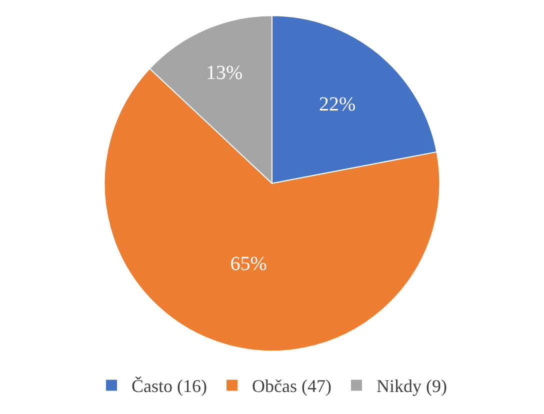 The height and width of the screenshot is (414, 544). I want to click on legend-label: Často (16), so click(169, 386).